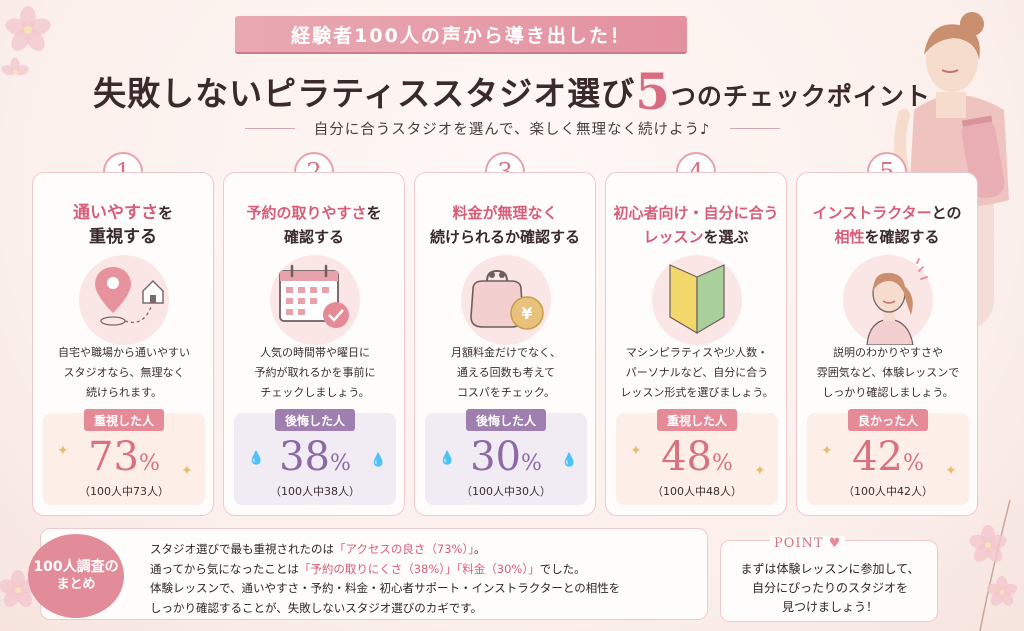 This screenshot has width=1024, height=631. Describe the element at coordinates (755, 128) in the screenshot. I see `subtitle-line-right` at that location.